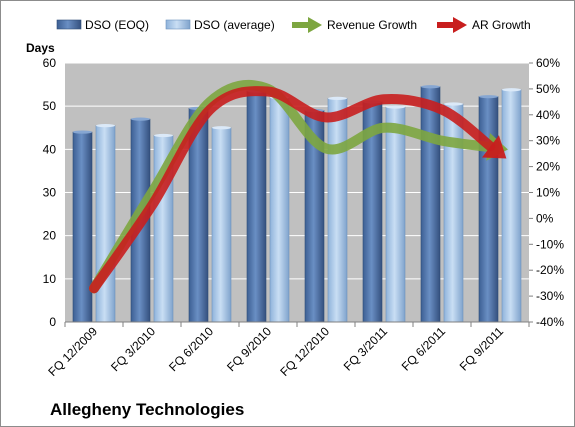 The image size is (575, 427). What do you see at coordinates (501, 25) in the screenshot?
I see `legend-label-ar-growth: AR Growth` at bounding box center [501, 25].